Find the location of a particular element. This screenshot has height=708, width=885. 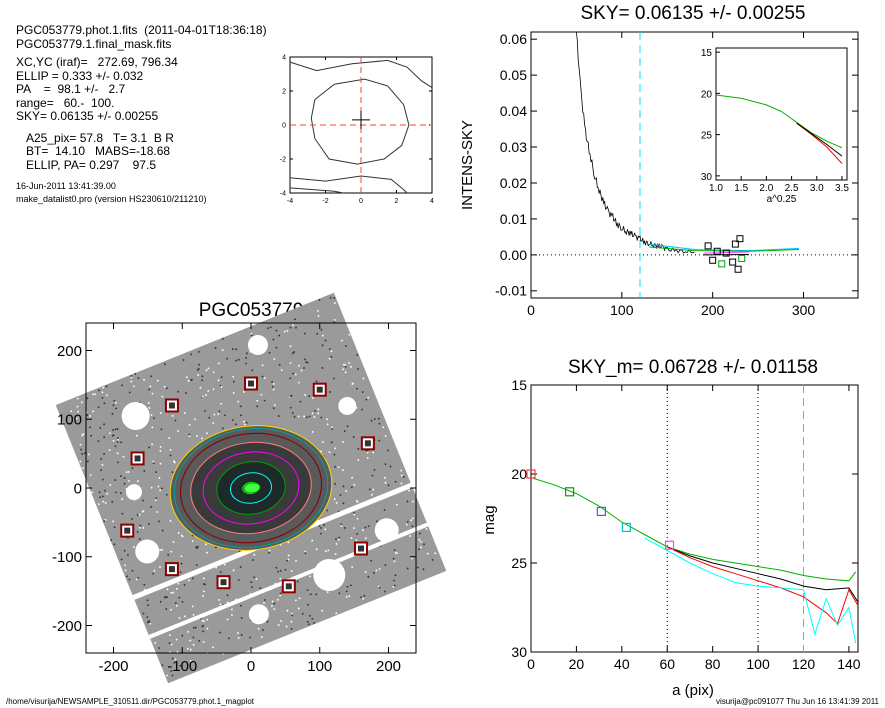

y-tick-label: 0.02 is located at coordinates (513, 183).